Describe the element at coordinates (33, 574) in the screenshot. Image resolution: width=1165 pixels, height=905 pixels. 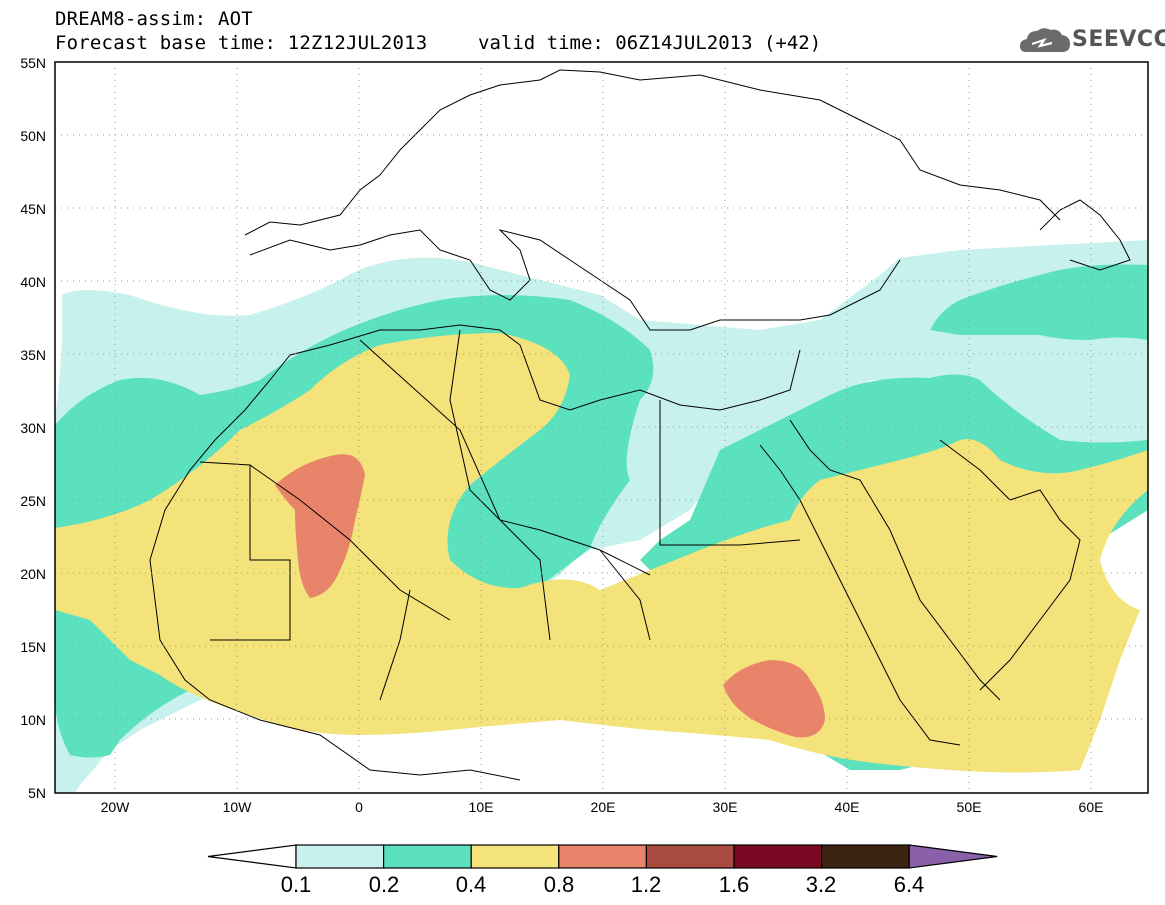
I see `lat-label: 20N` at that location.